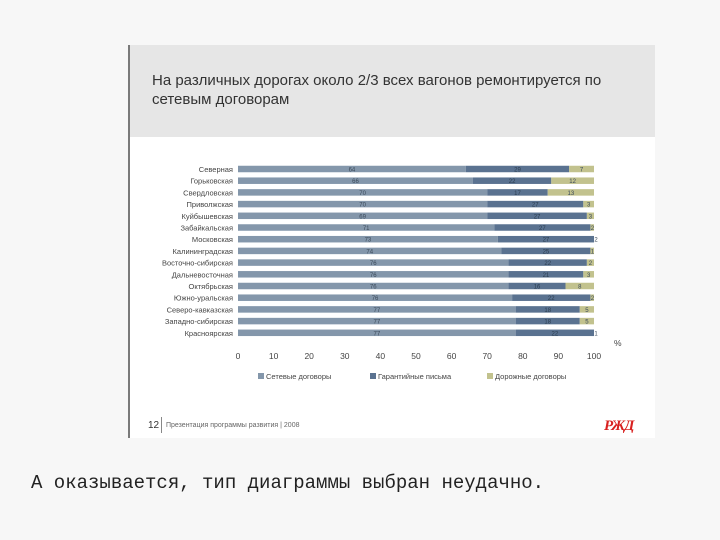  Describe the element at coordinates (415, 376) in the screenshot. I see `legend-label: Гарантийные письма` at that location.